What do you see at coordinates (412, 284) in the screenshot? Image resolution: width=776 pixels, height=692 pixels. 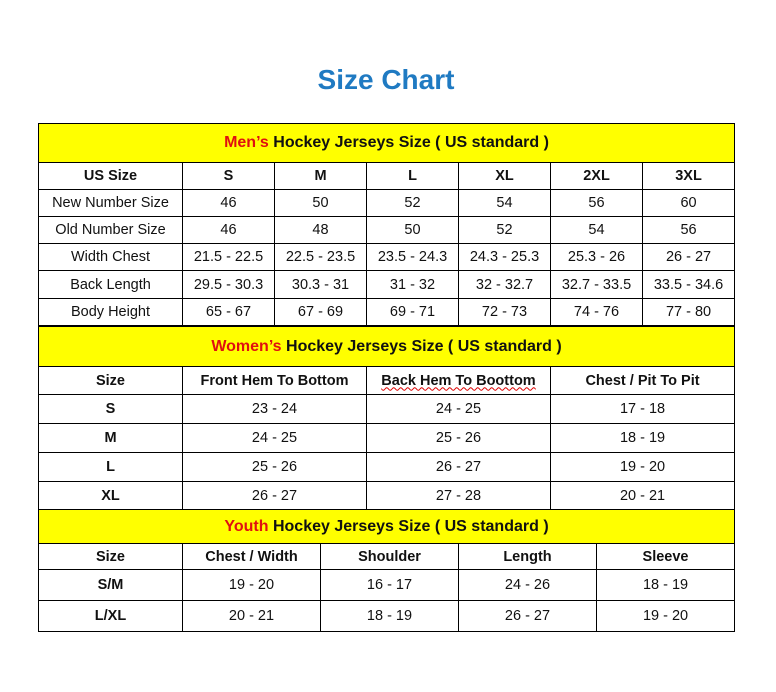 I see `table-cell: 31 - 32` at bounding box center [412, 284].